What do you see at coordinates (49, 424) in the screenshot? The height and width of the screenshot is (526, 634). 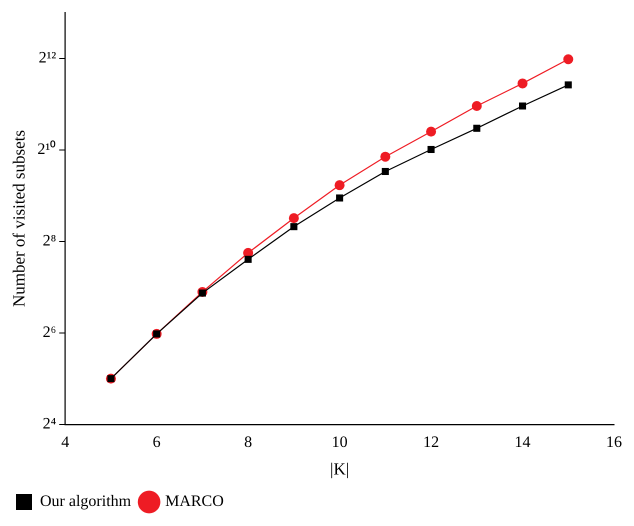 I see `y-tick-label: 2⁴` at bounding box center [49, 424].